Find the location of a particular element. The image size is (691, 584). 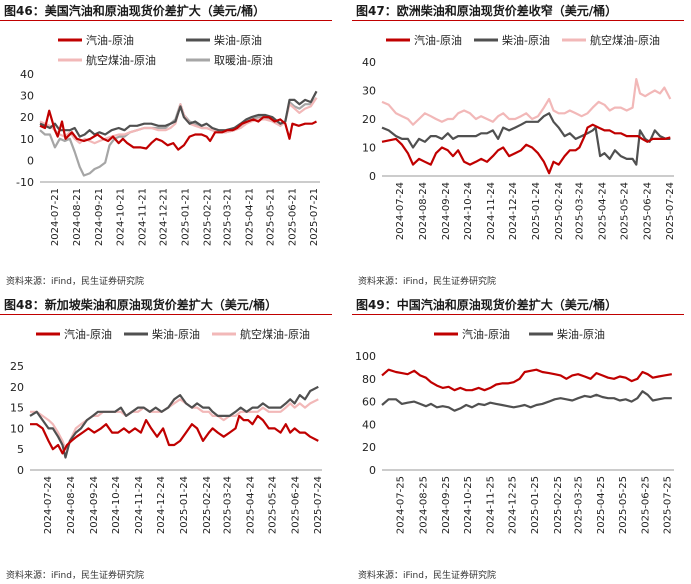

x-tick: 2024-08-21 is located at coordinates (77, 217).